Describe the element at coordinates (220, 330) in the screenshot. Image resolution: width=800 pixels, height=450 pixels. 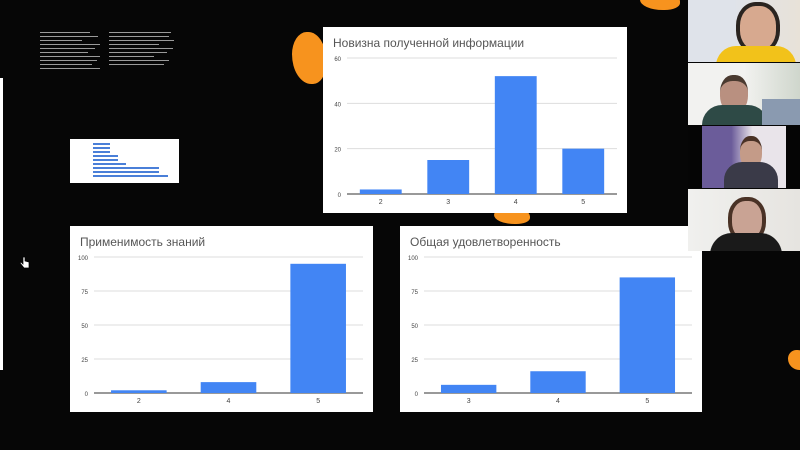
I see `chart-applicability-svg: 0 25 50 75 100 2 4 5` at that location.